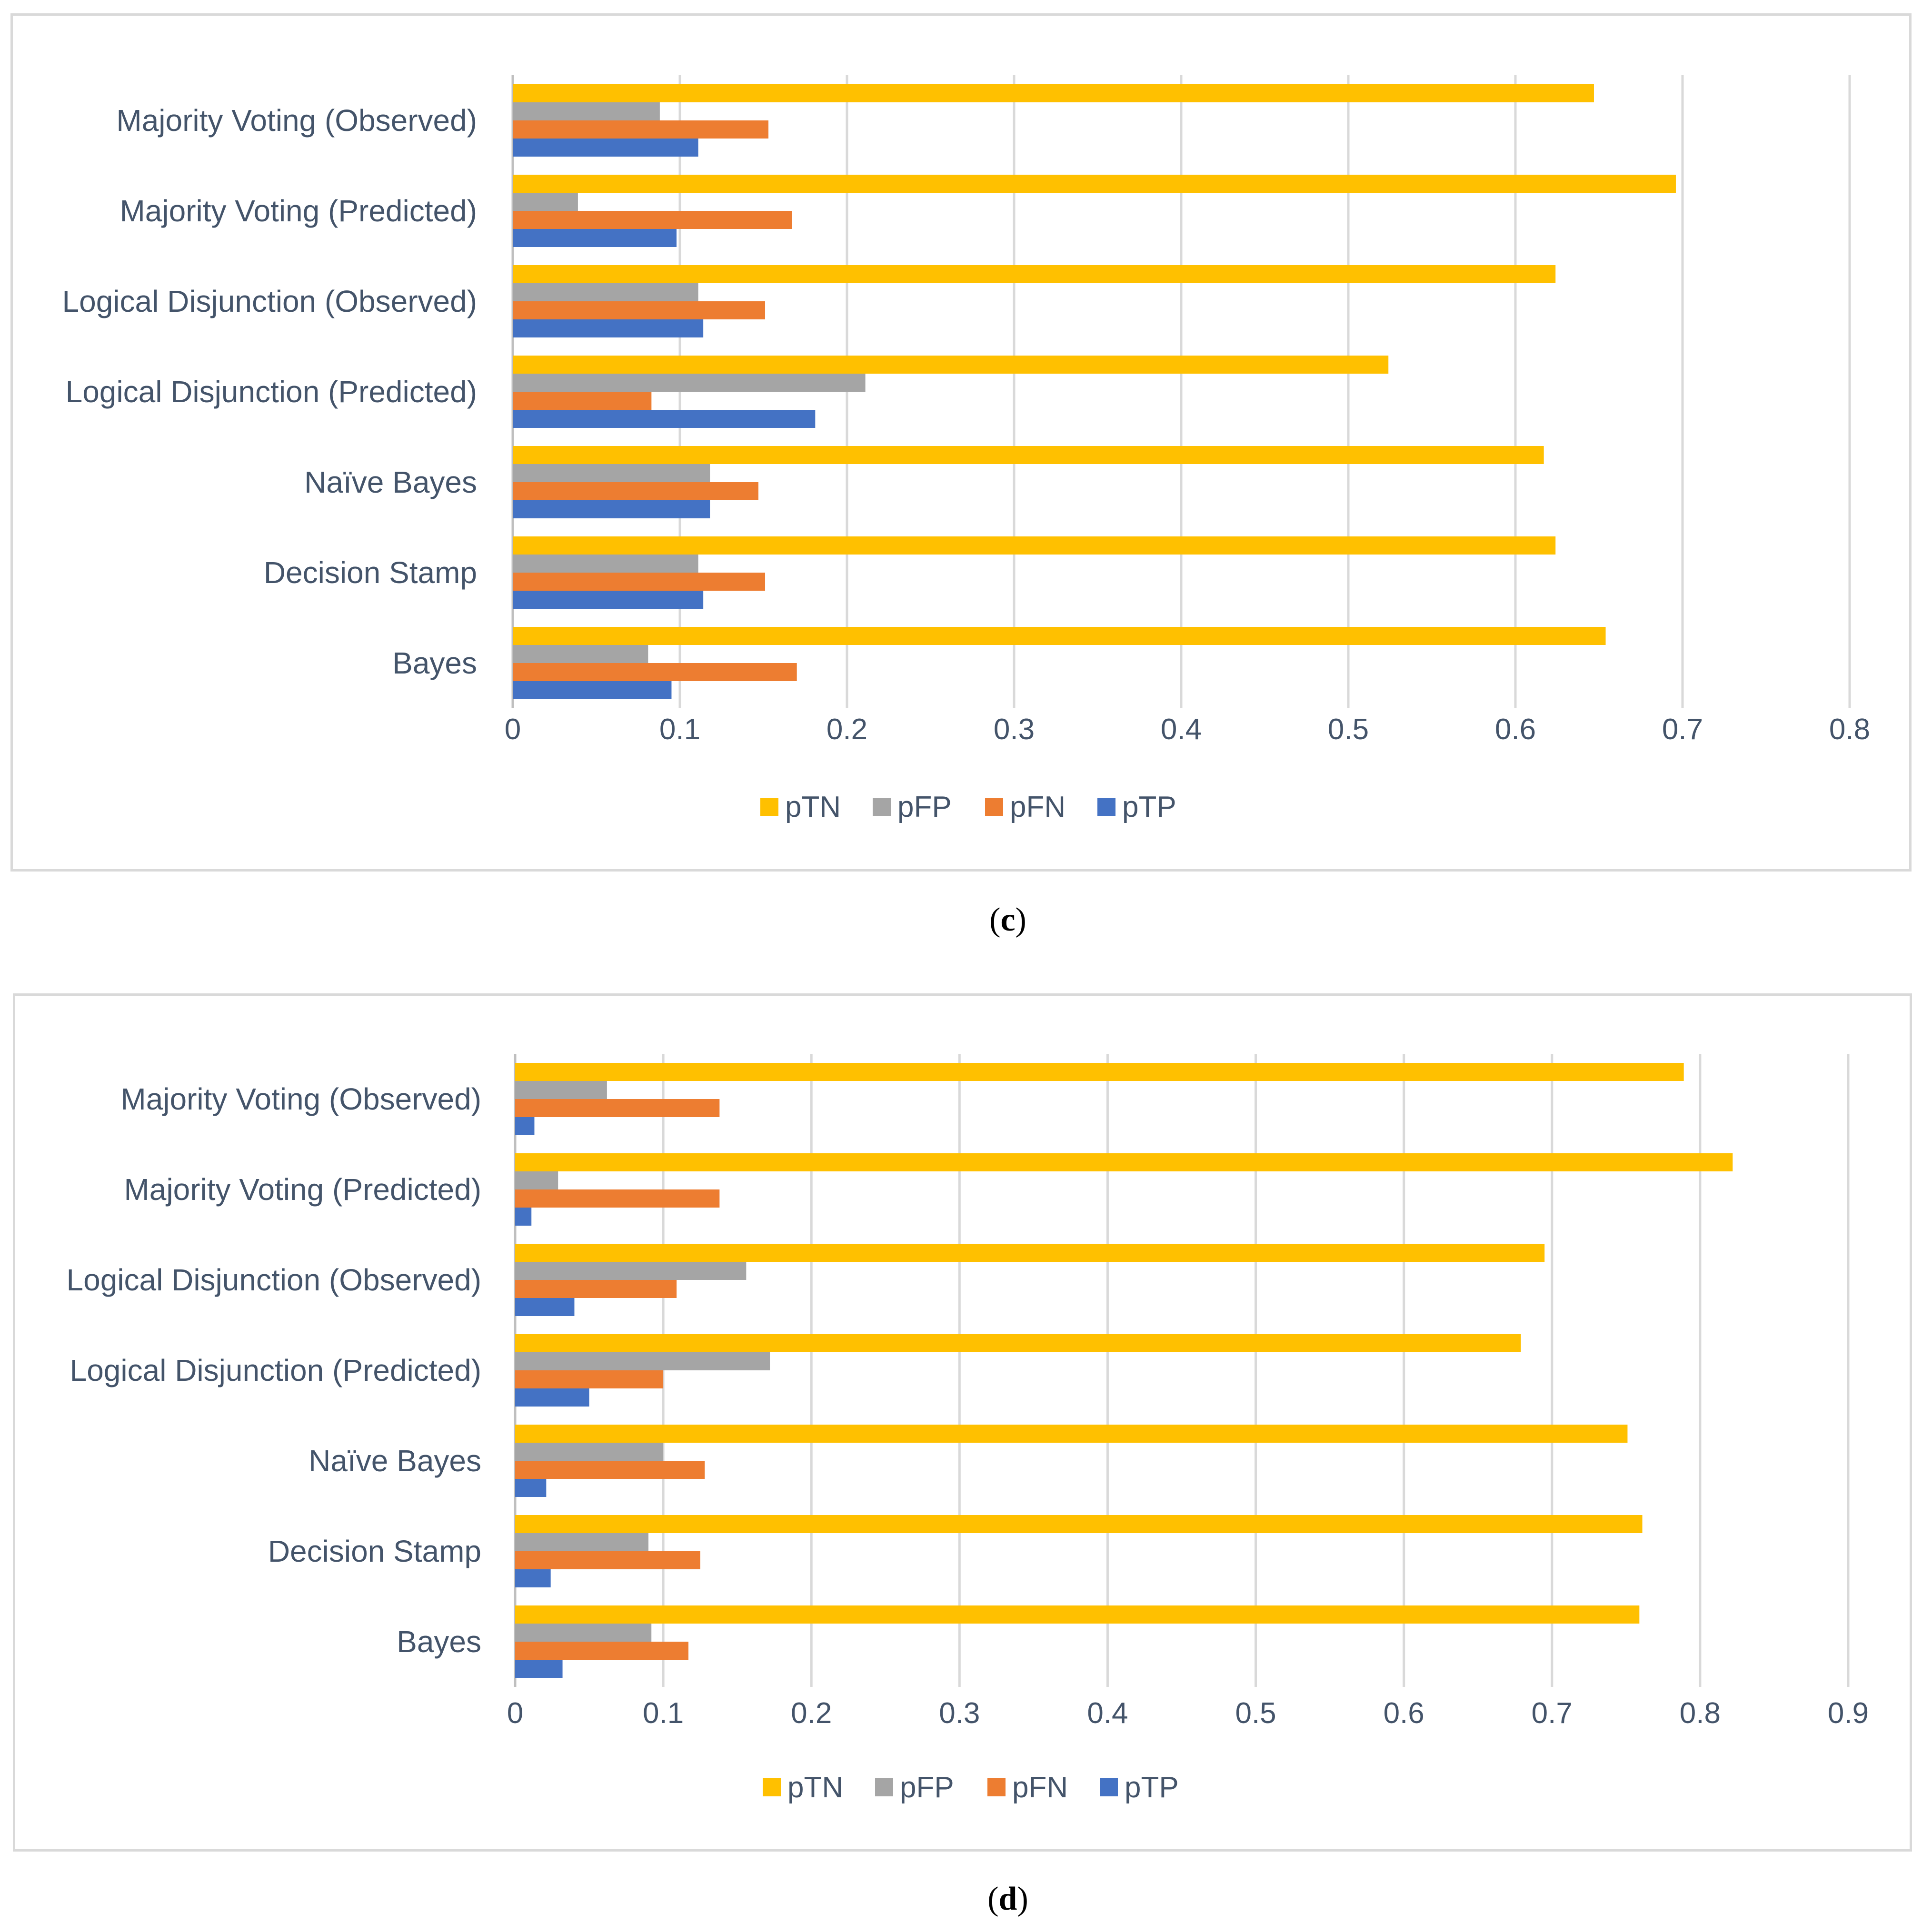 This screenshot has height=1932, width=1922. What do you see at coordinates (1152, 1787) in the screenshot?
I see `legend-label-d-pTP: pTP` at bounding box center [1152, 1787].